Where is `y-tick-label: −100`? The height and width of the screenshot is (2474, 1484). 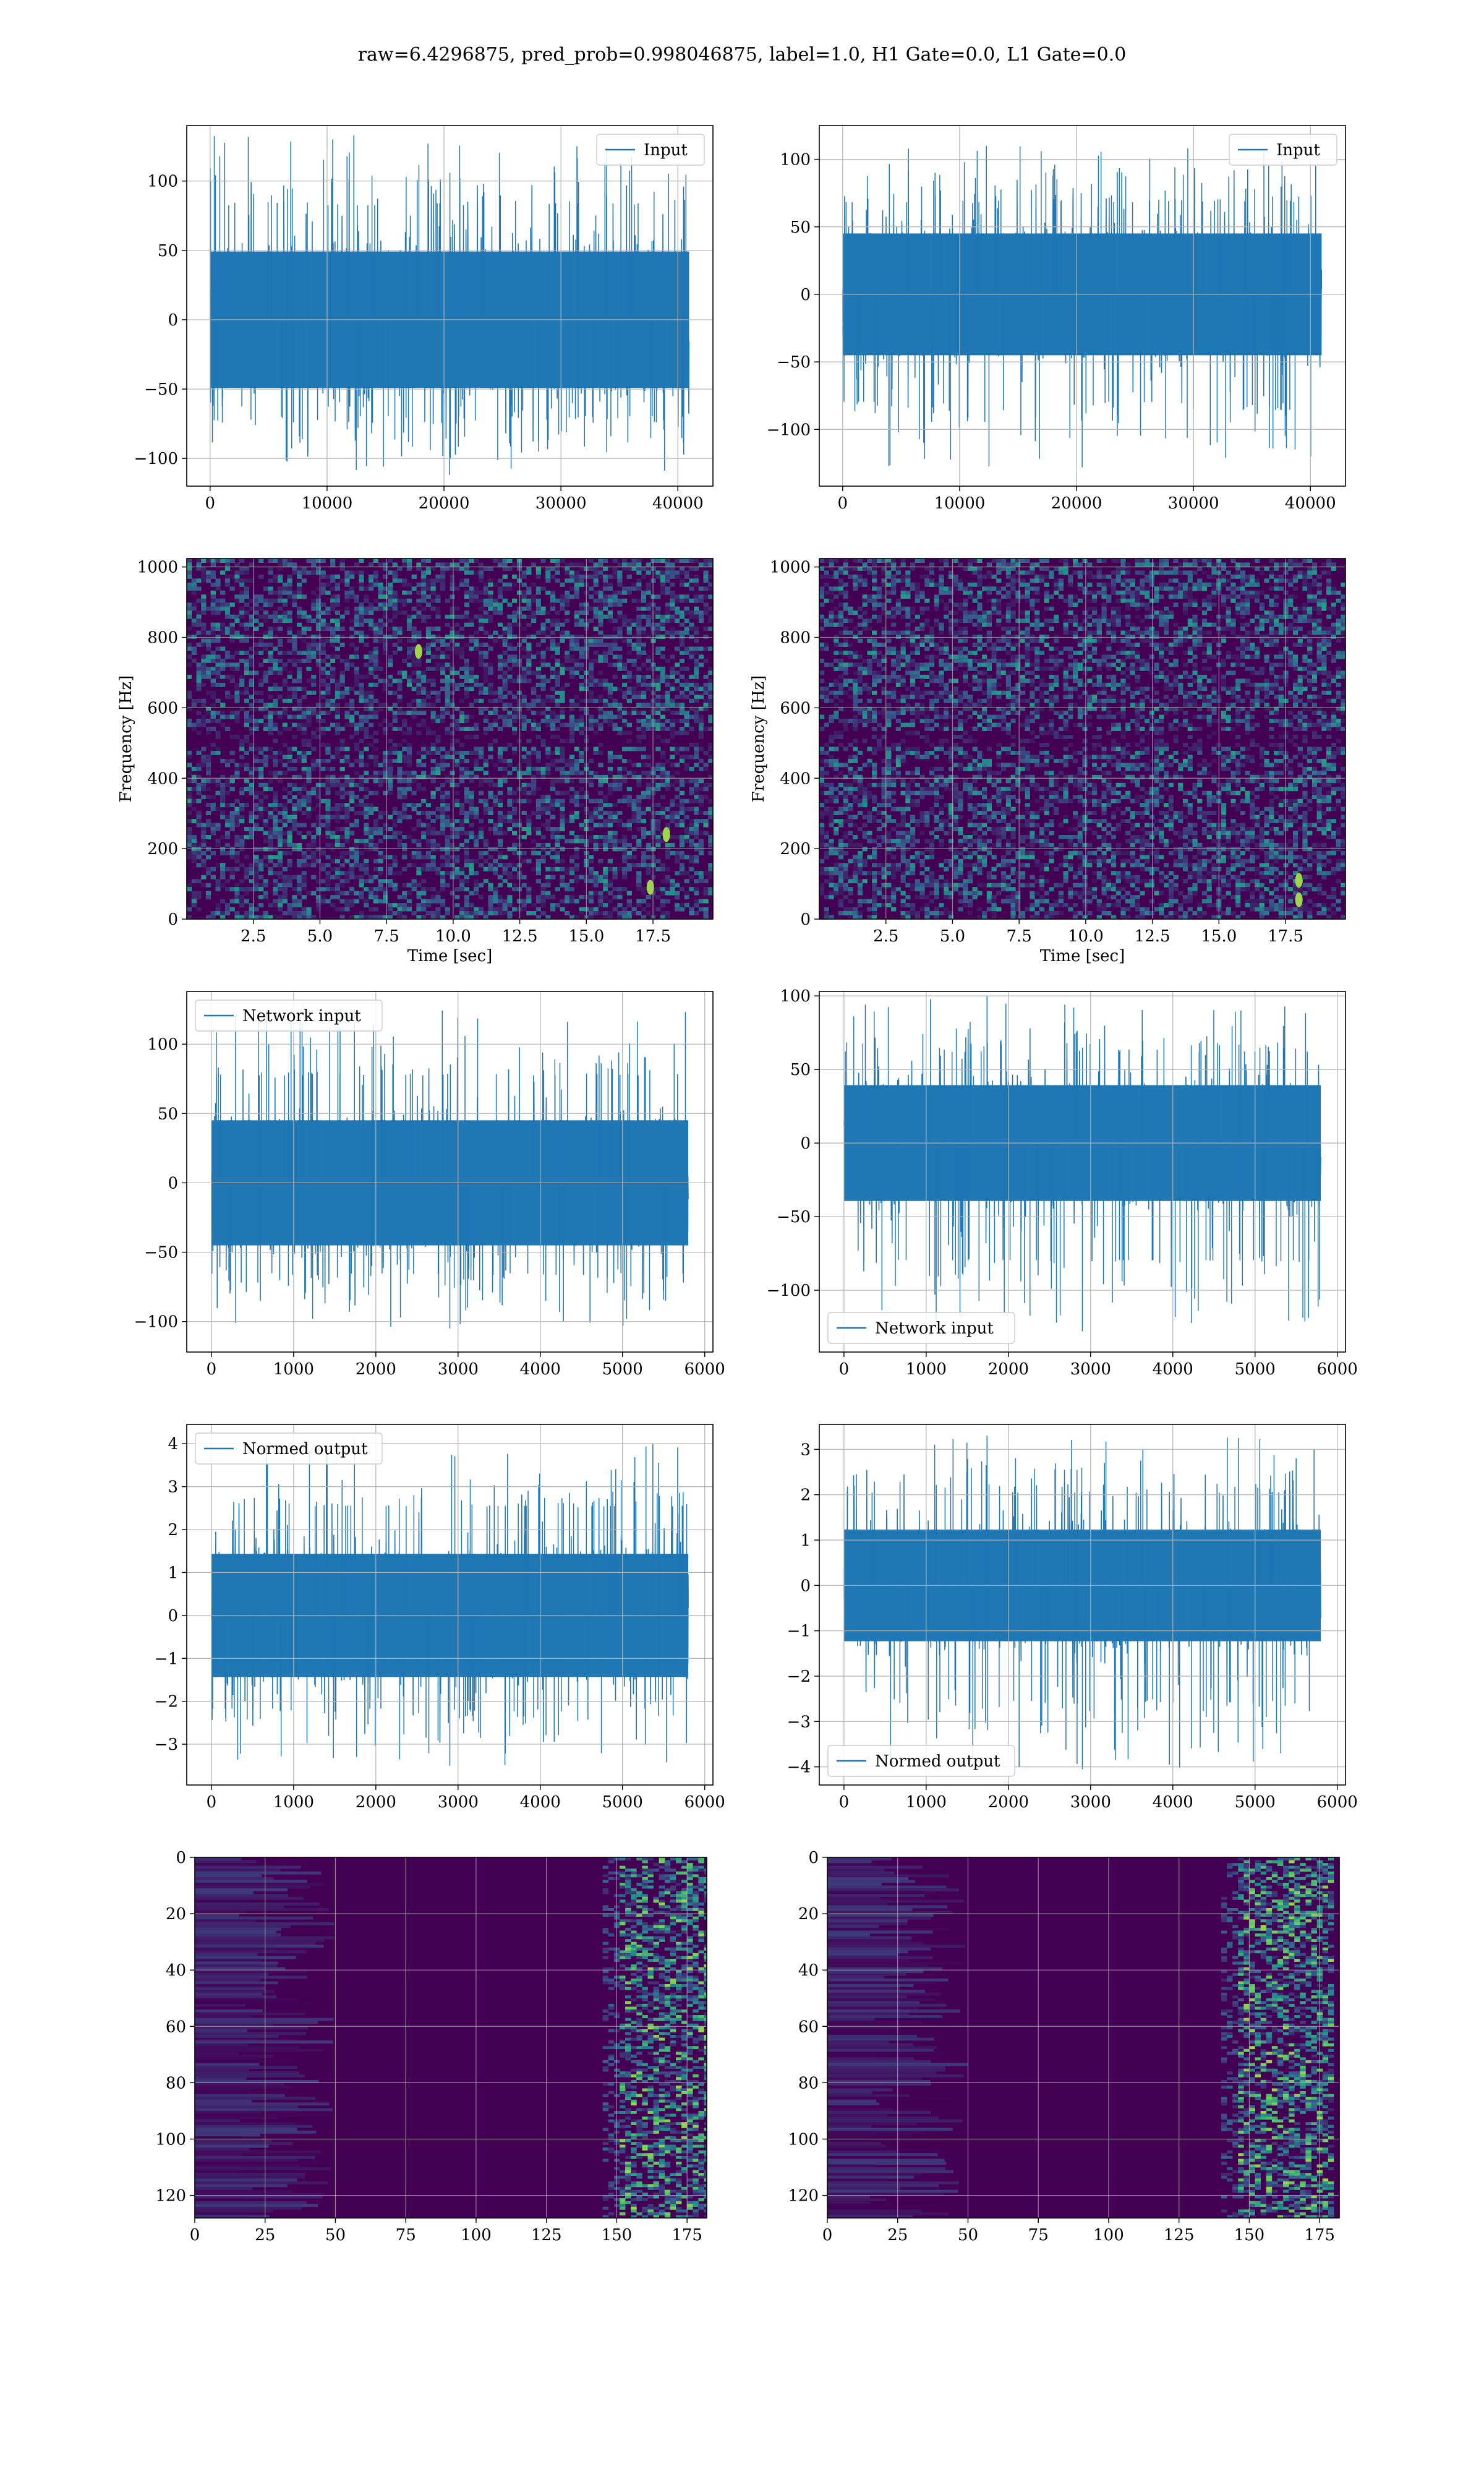
y-tick-label: −100 is located at coordinates (789, 430).